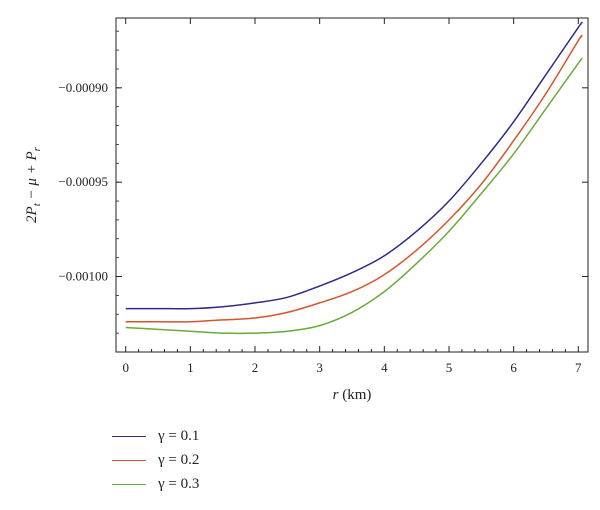 Image resolution: width=600 pixels, height=510 pixels. What do you see at coordinates (179, 483) in the screenshot?
I see `legend-label: γ = 0.3` at bounding box center [179, 483].